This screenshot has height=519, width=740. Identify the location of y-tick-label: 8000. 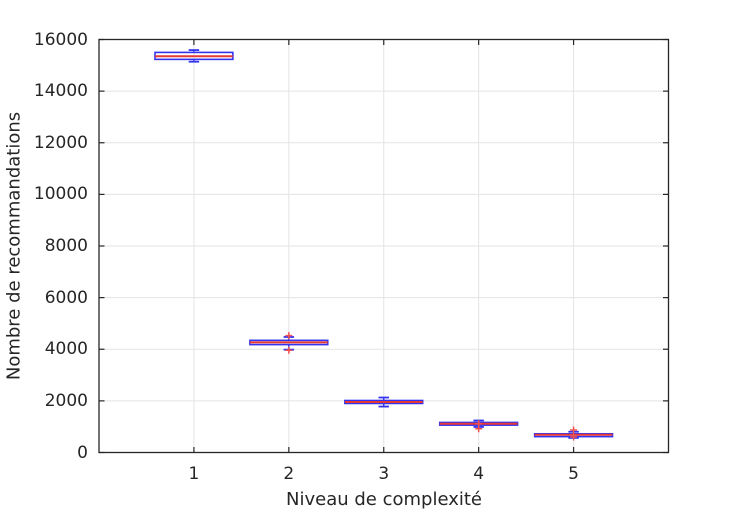
(66, 246).